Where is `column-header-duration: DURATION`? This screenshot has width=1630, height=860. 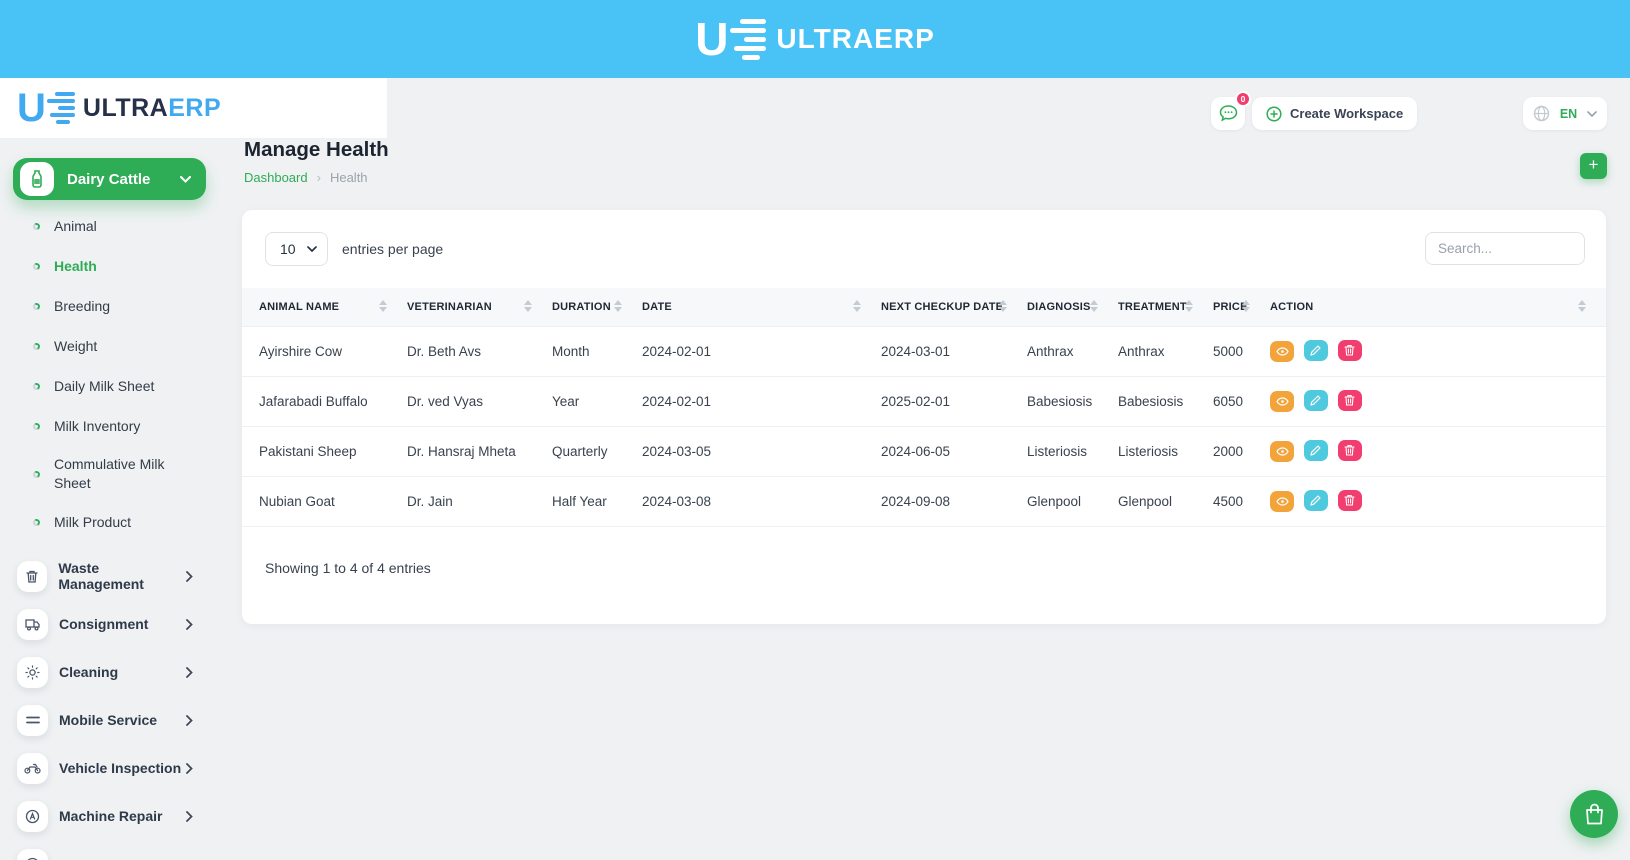
column-header-duration: DURATION is located at coordinates (597, 307).